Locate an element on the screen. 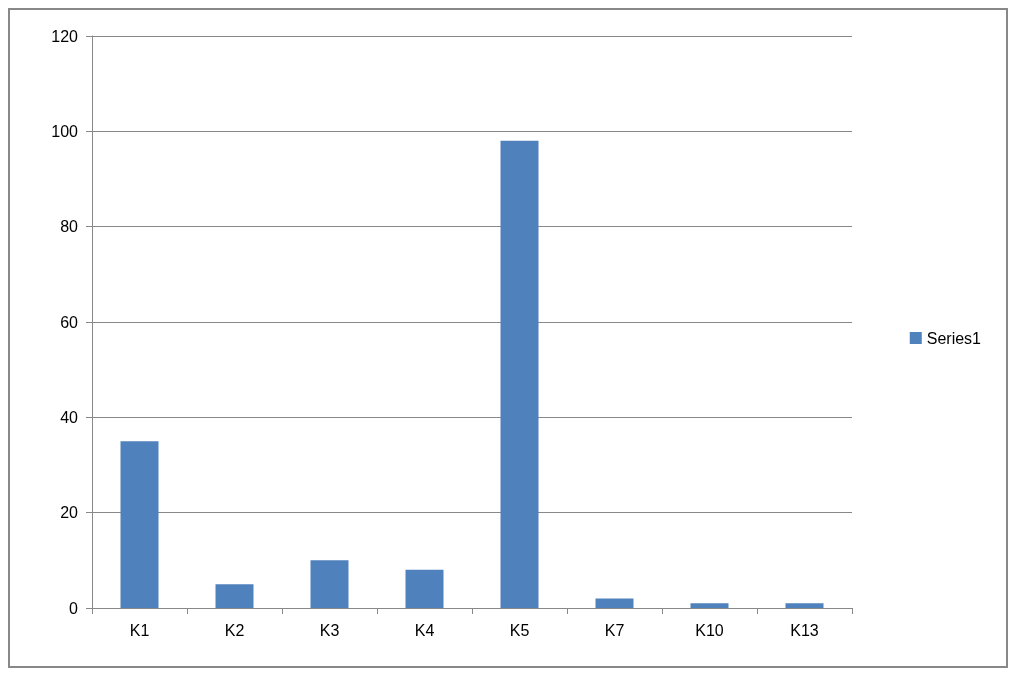  x-tick-label: K3 is located at coordinates (329, 630).